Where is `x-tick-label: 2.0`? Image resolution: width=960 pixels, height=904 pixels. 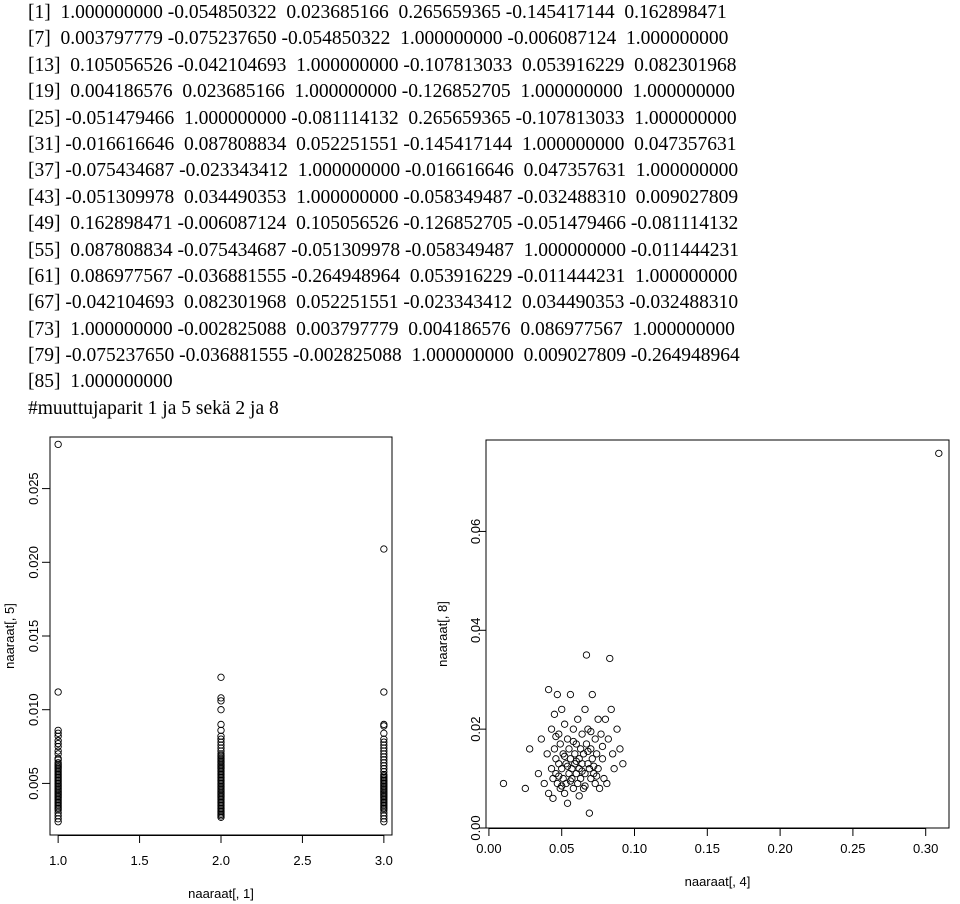
x-tick-label: 2.0 is located at coordinates (221, 860).